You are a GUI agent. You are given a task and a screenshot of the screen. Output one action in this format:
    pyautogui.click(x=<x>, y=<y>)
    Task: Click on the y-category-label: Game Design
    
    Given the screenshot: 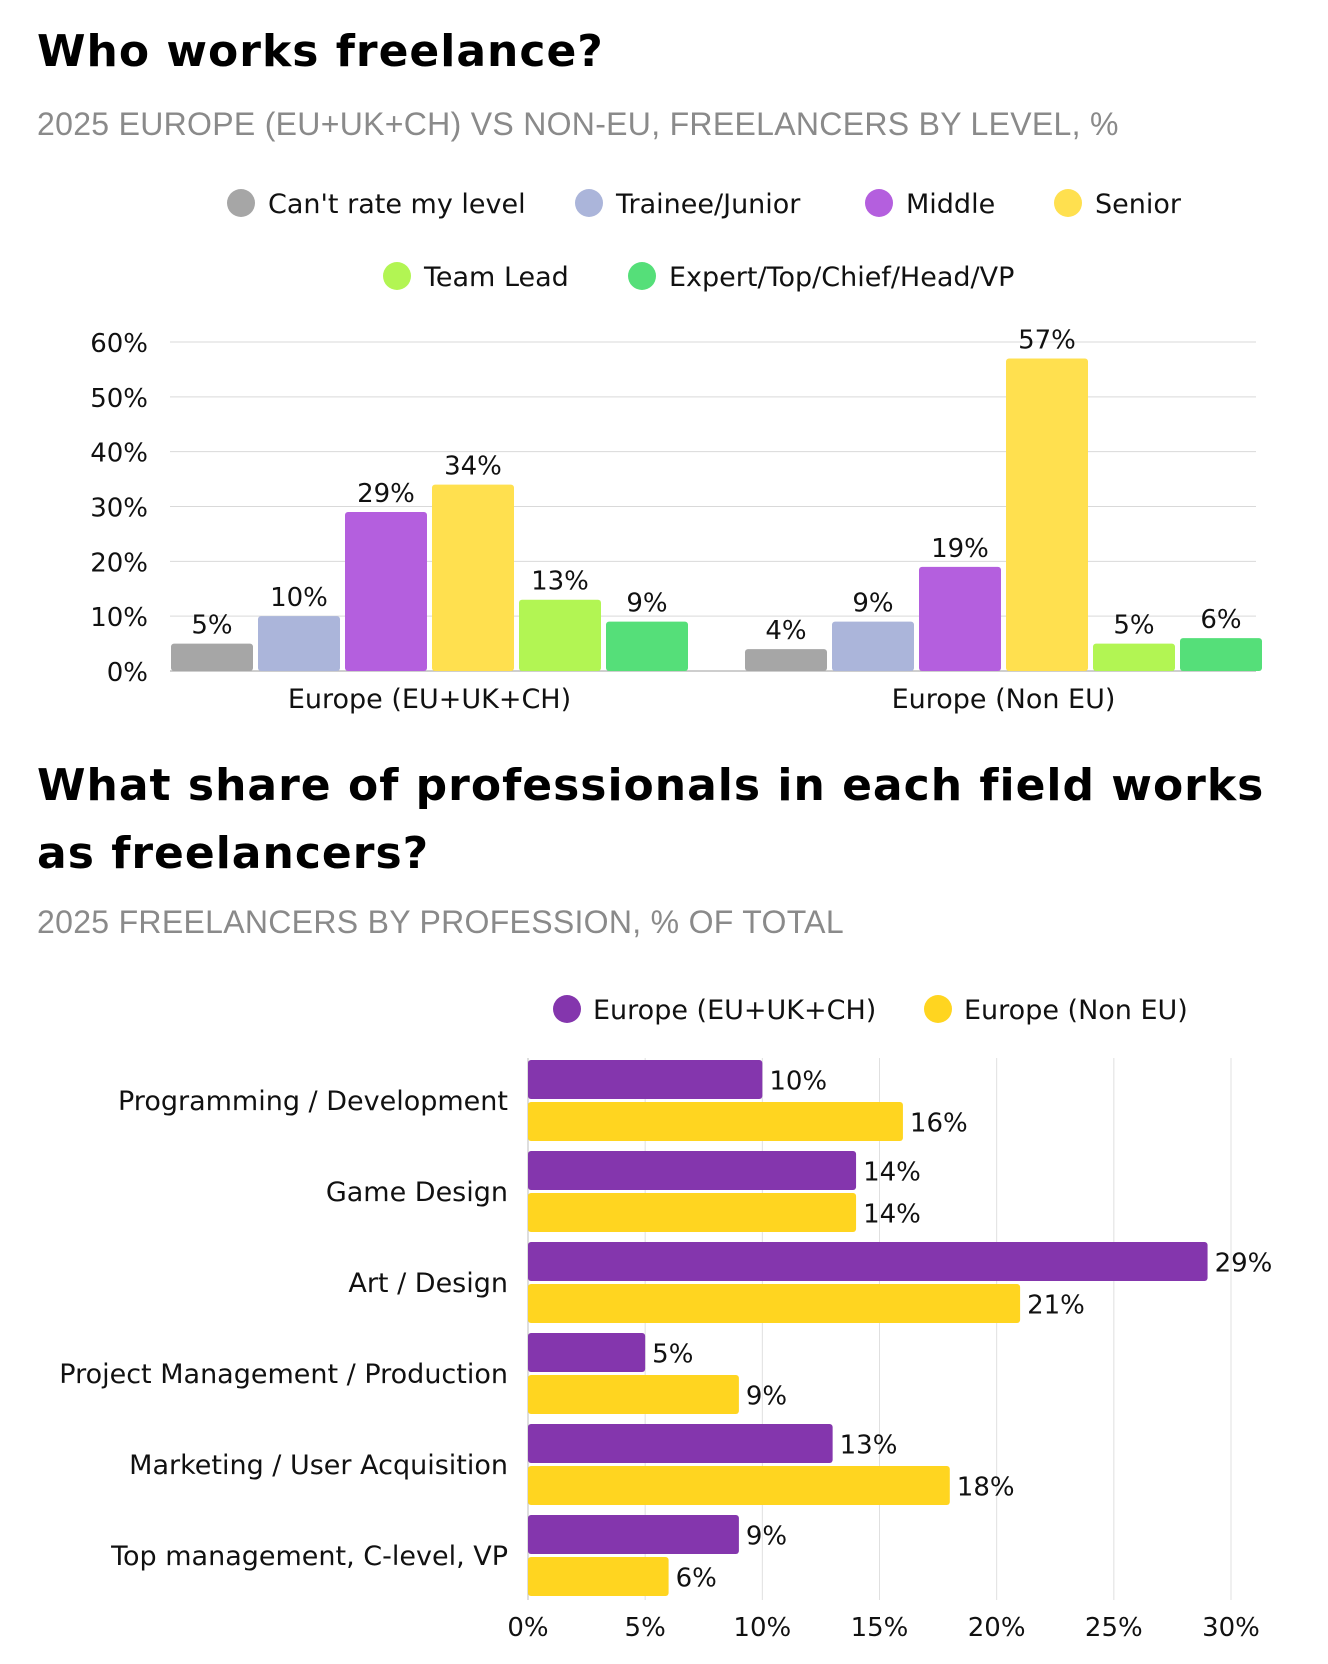 What is the action you would take?
    pyautogui.click(x=417, y=1192)
    